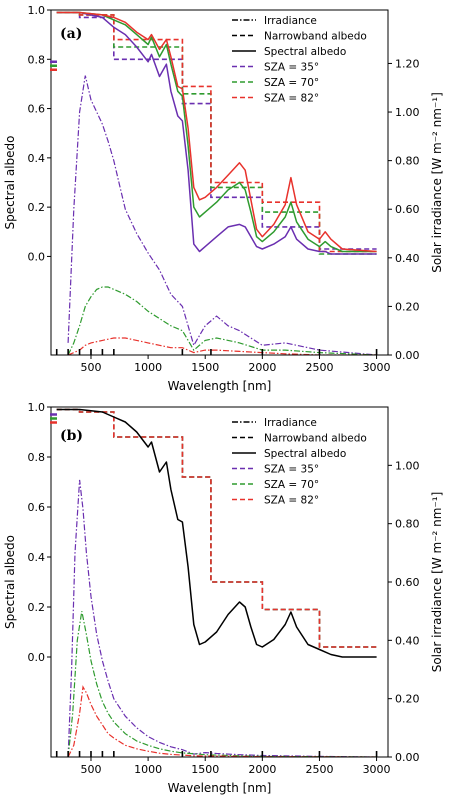 This screenshot has width=450, height=802. Describe the element at coordinates (71, 436) in the screenshot. I see `panel-label: (b)` at that location.